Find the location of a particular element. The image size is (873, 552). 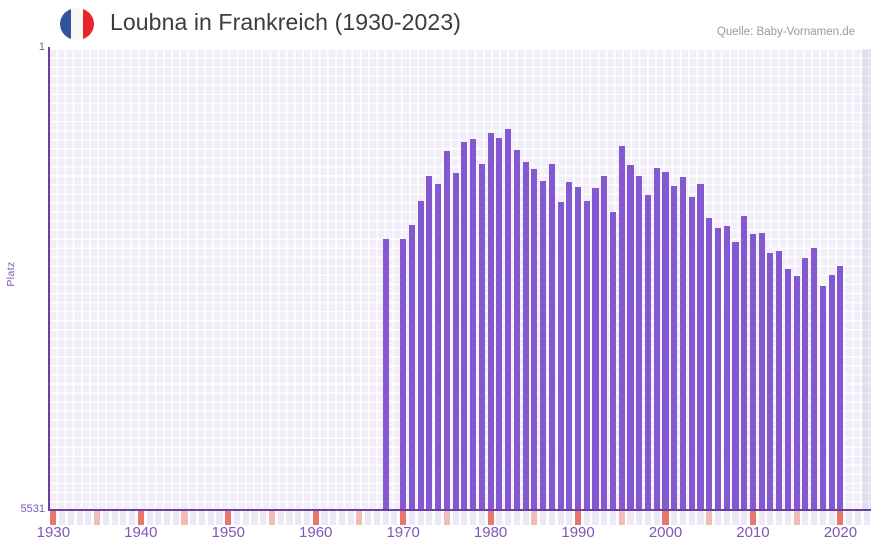

bar-2019 is located at coordinates (831, 392).